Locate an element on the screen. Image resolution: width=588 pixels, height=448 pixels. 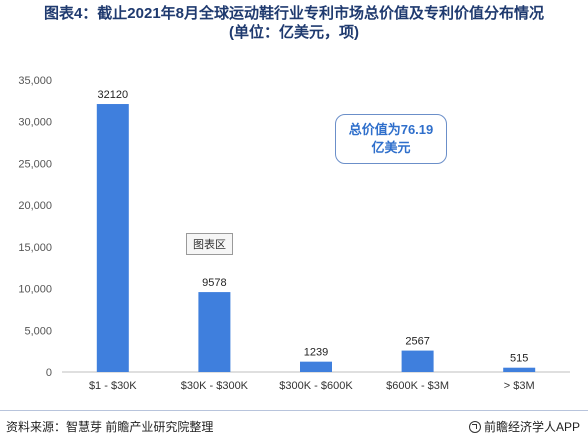
chart-title-line2: (单位：亿美元，项) is located at coordinates (294, 32).